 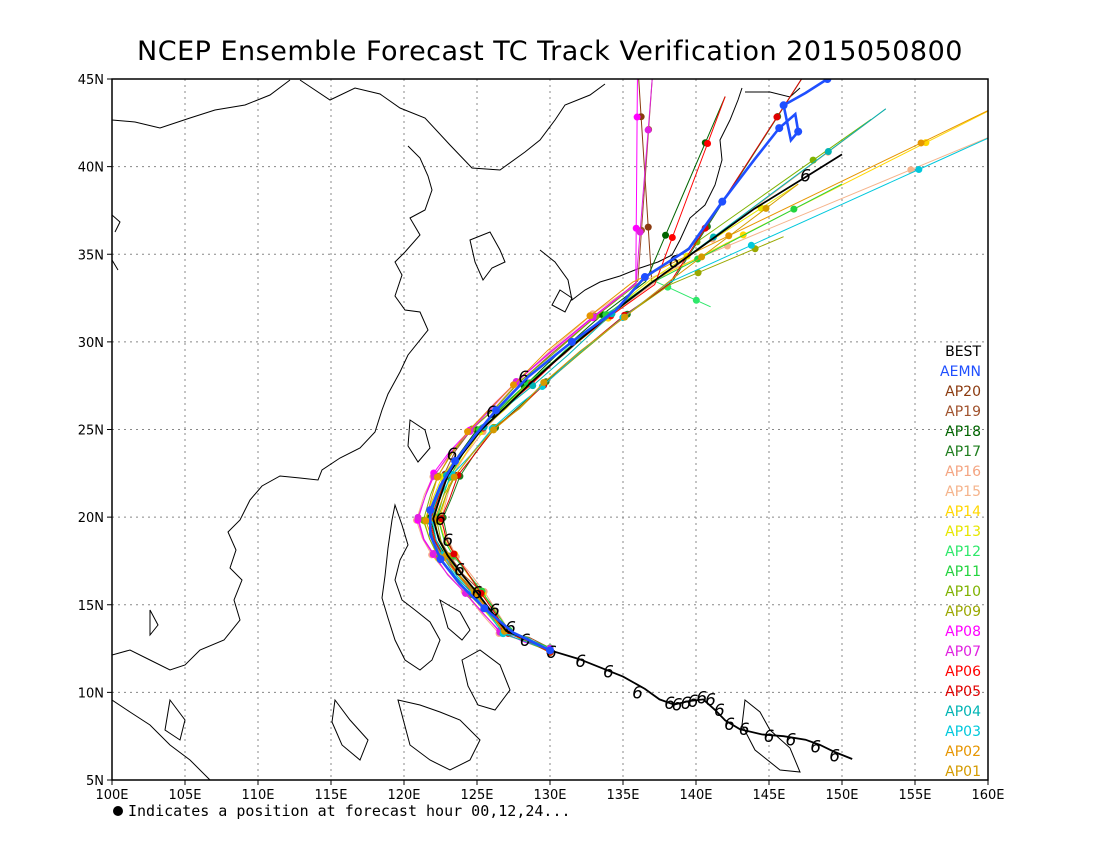 What do you see at coordinates (963, 512) in the screenshot?
I see `legend-item-ap14: AP14` at bounding box center [963, 512].